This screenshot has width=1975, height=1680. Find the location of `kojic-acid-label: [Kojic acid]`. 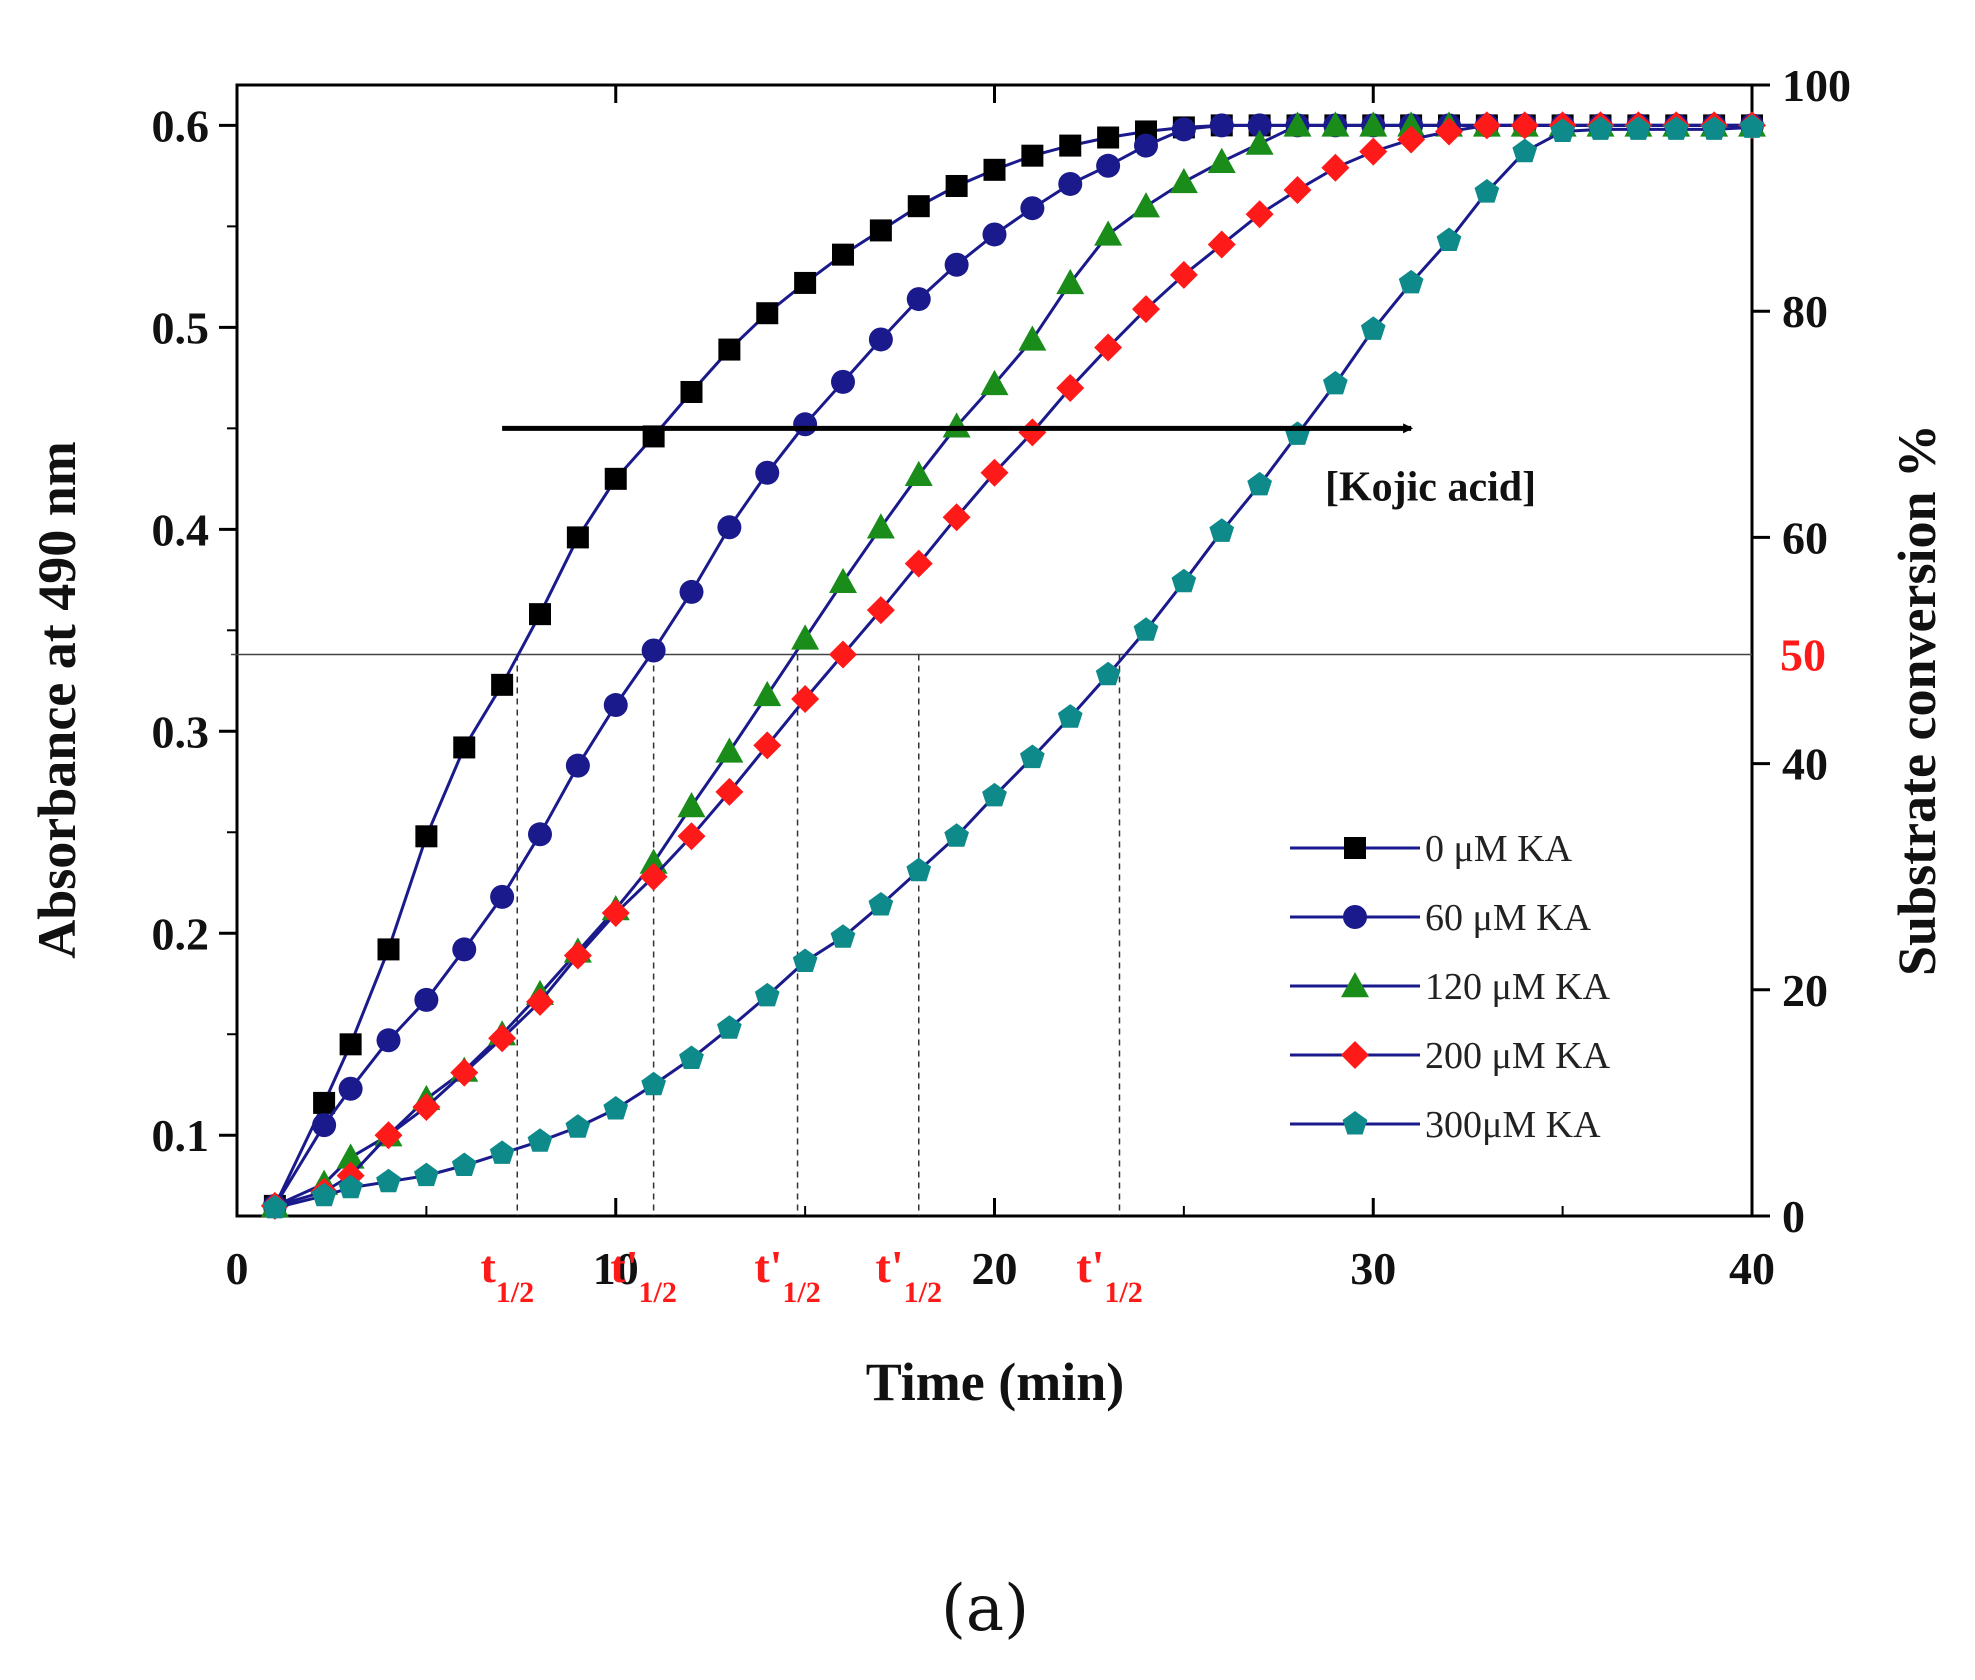

kojic-acid-label: [Kojic acid] is located at coordinates (1430, 487).